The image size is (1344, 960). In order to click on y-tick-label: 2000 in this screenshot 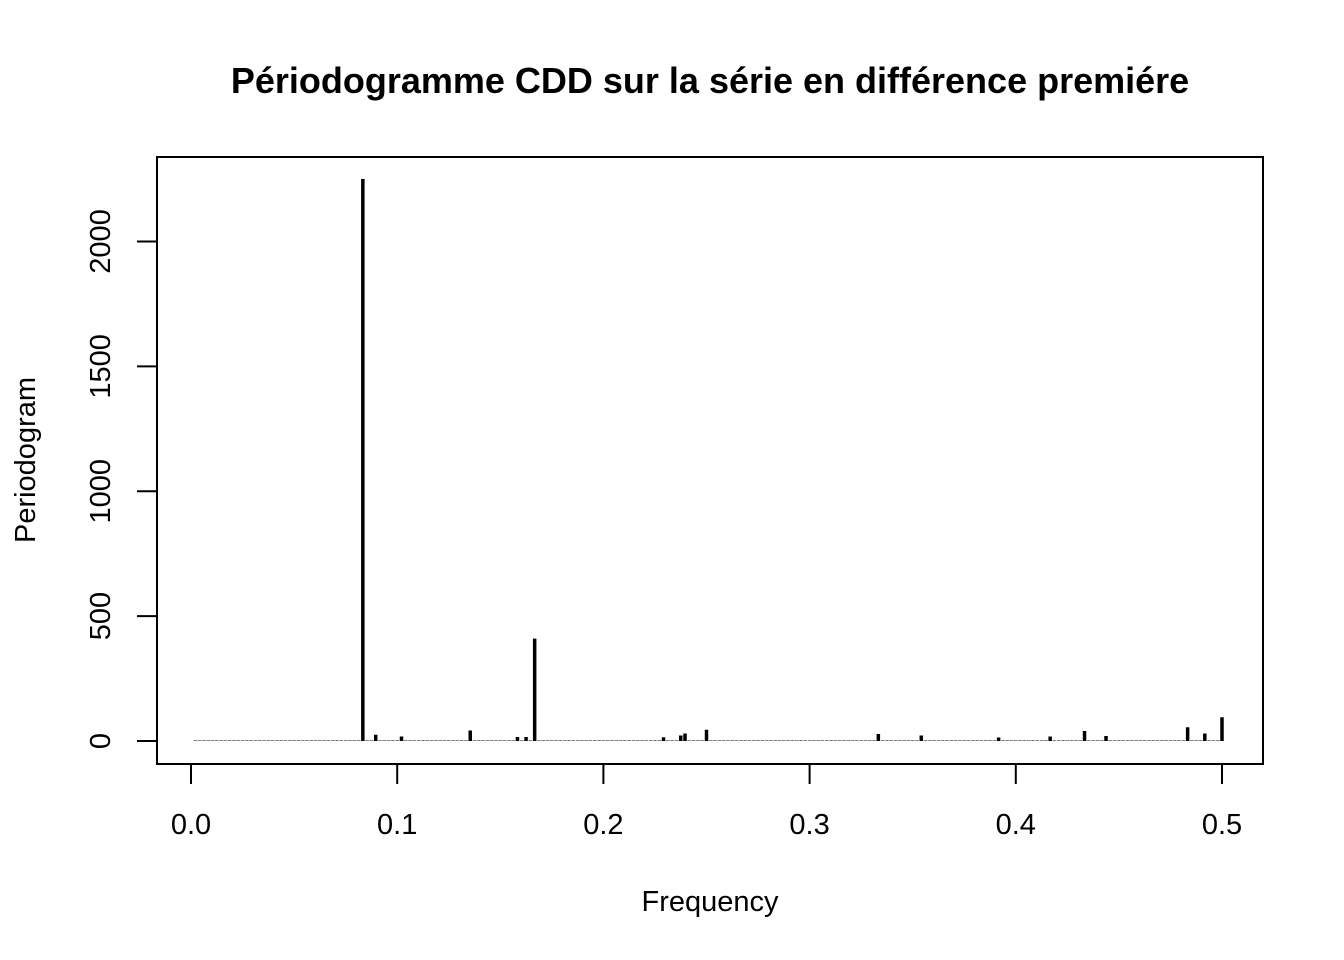, I will do `click(101, 241)`.